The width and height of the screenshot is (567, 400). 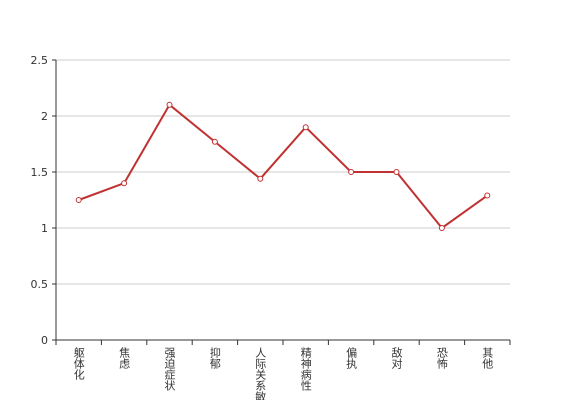 What do you see at coordinates (260, 373) in the screenshot?
I see `x-tick-label: 人际关系敏感` at bounding box center [260, 373].